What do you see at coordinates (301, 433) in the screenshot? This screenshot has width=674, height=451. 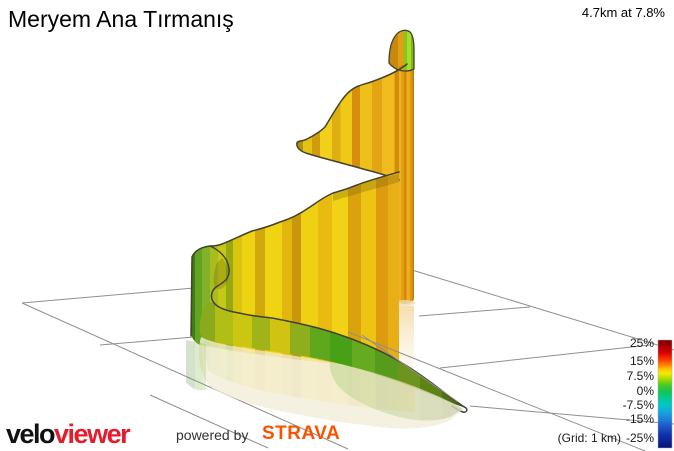 I see `strava-logo: STRAVA` at bounding box center [301, 433].